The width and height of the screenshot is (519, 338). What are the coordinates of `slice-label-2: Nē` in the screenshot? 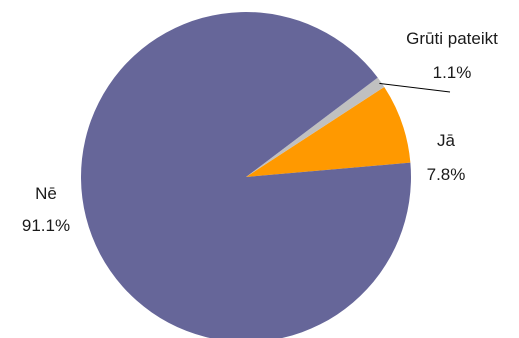 It's located at (46, 193).